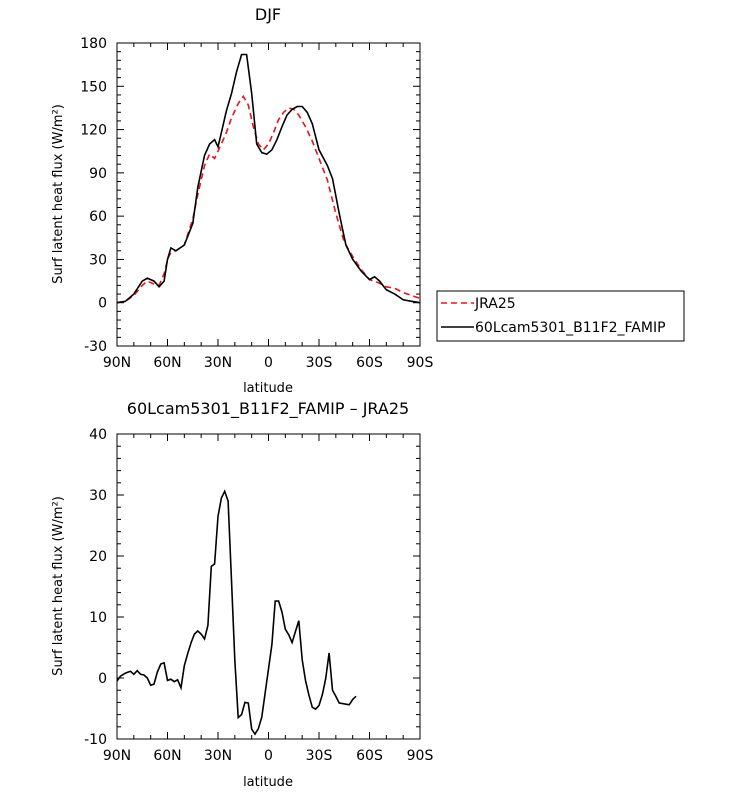 This screenshot has height=796, width=733. Describe the element at coordinates (95, 347) in the screenshot. I see `top-y-tick-label: -30` at that location.